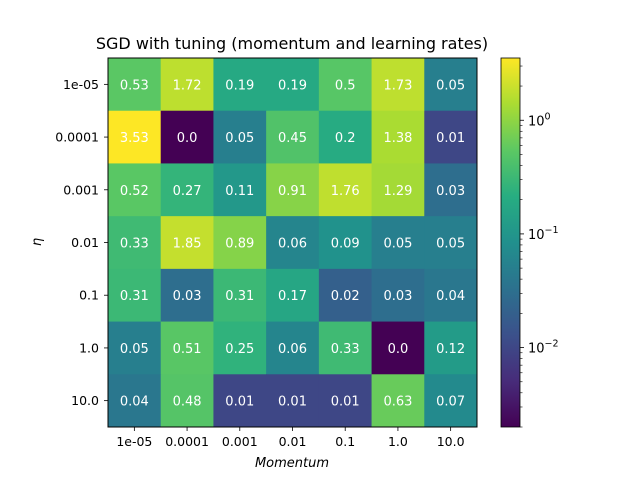 This screenshot has width=640, height=480. I want to click on colorbar-tick-label: 10⁻², so click(543, 348).